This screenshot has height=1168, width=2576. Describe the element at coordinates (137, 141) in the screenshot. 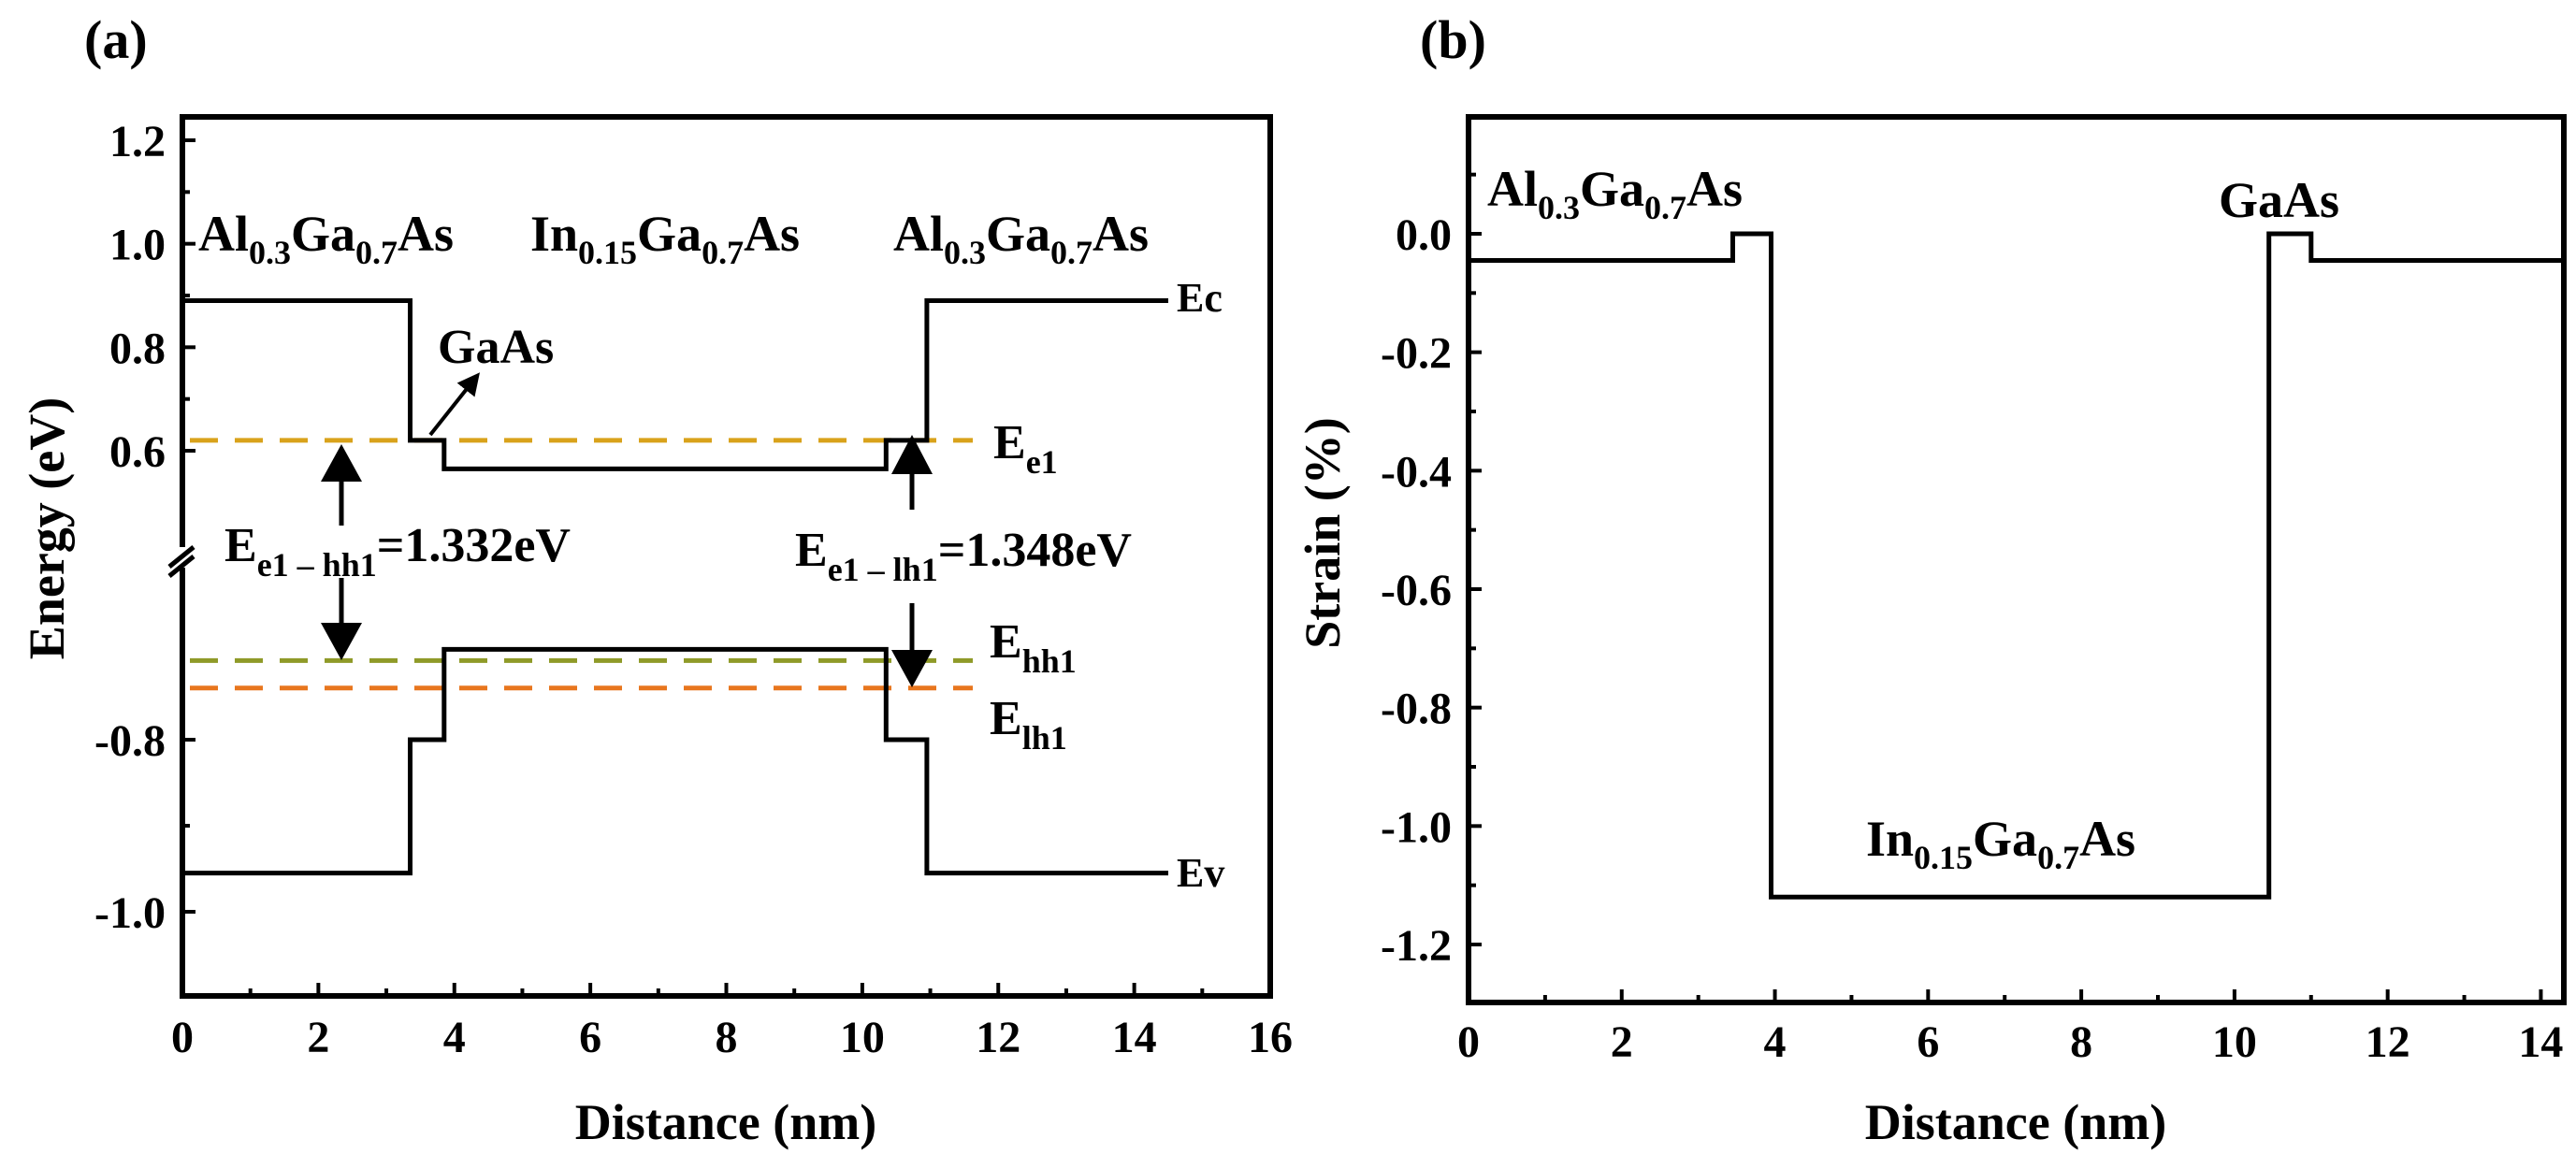

I see `a-ytick-label: 1.2` at that location.